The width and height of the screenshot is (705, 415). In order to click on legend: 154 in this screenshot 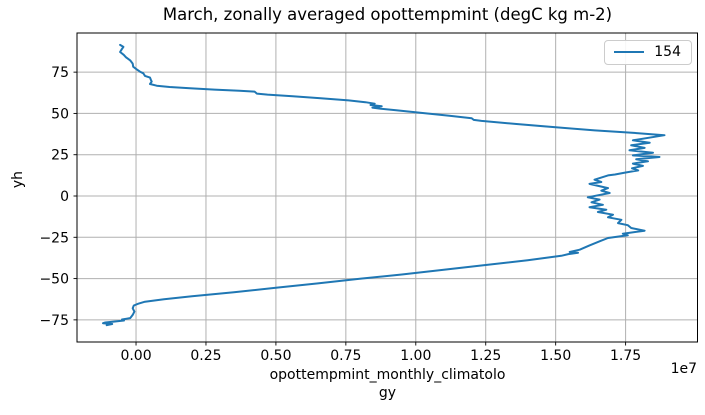, I will do `click(648, 52)`.